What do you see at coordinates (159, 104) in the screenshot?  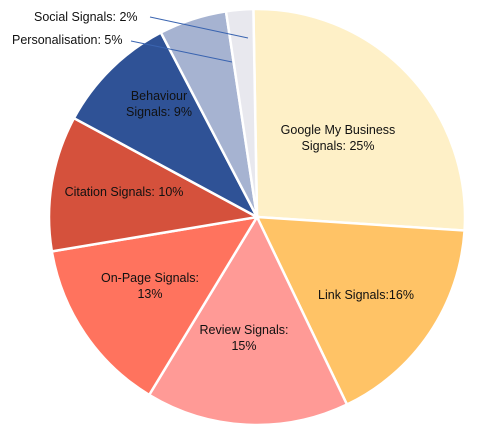 I see `slice-label-behaviour-signals: Behaviour Signals: 9%` at bounding box center [159, 104].